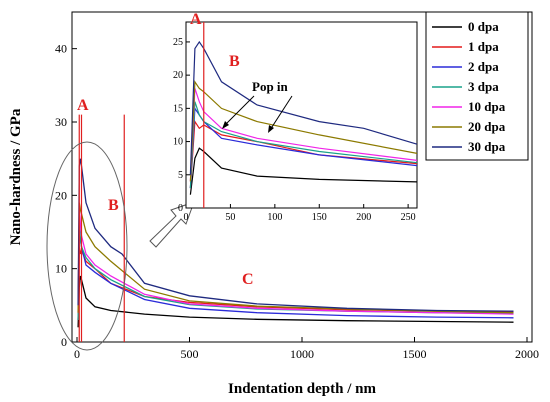  What do you see at coordinates (230, 217) in the screenshot?
I see `inset-x-tick-label: 50` at bounding box center [230, 217].